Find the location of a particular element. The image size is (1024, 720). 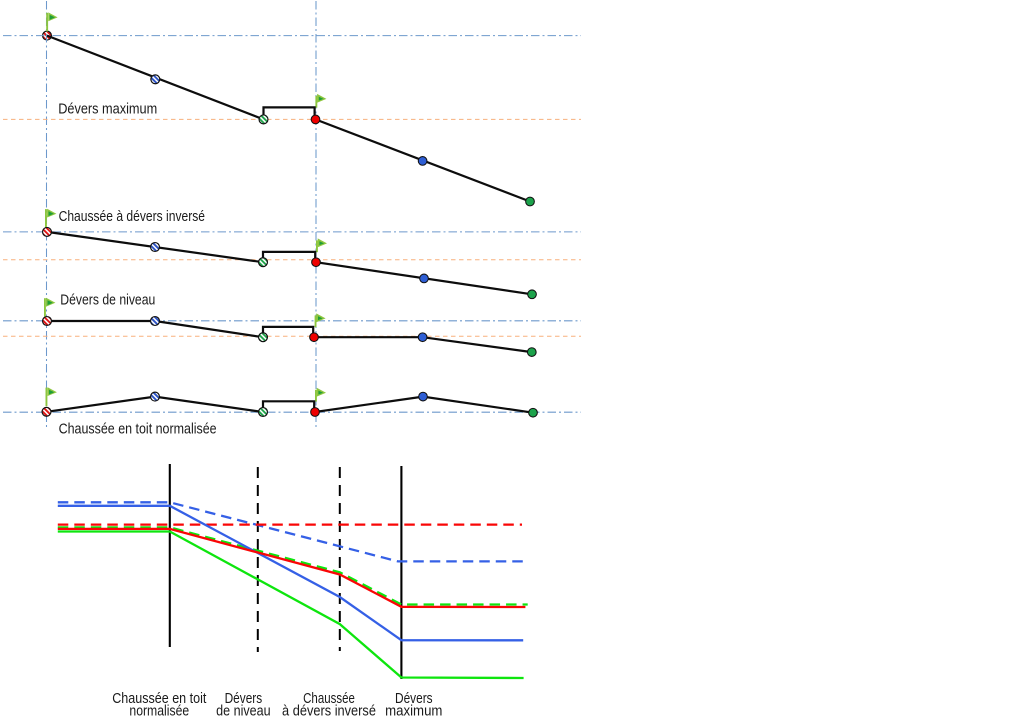

svg-text: à dévers inversé is located at coordinates (329, 711).